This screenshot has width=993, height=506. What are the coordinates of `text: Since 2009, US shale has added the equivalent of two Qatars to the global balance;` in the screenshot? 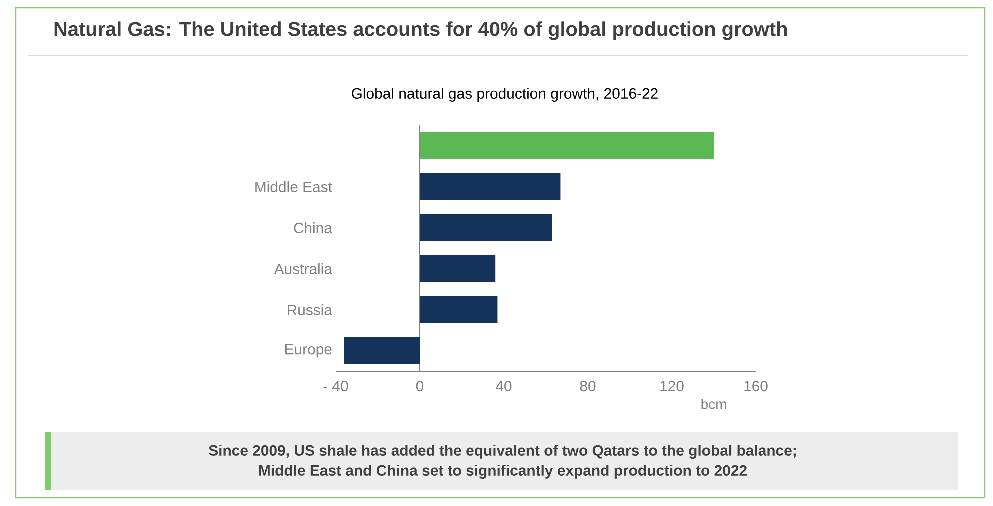 It's located at (502, 452).